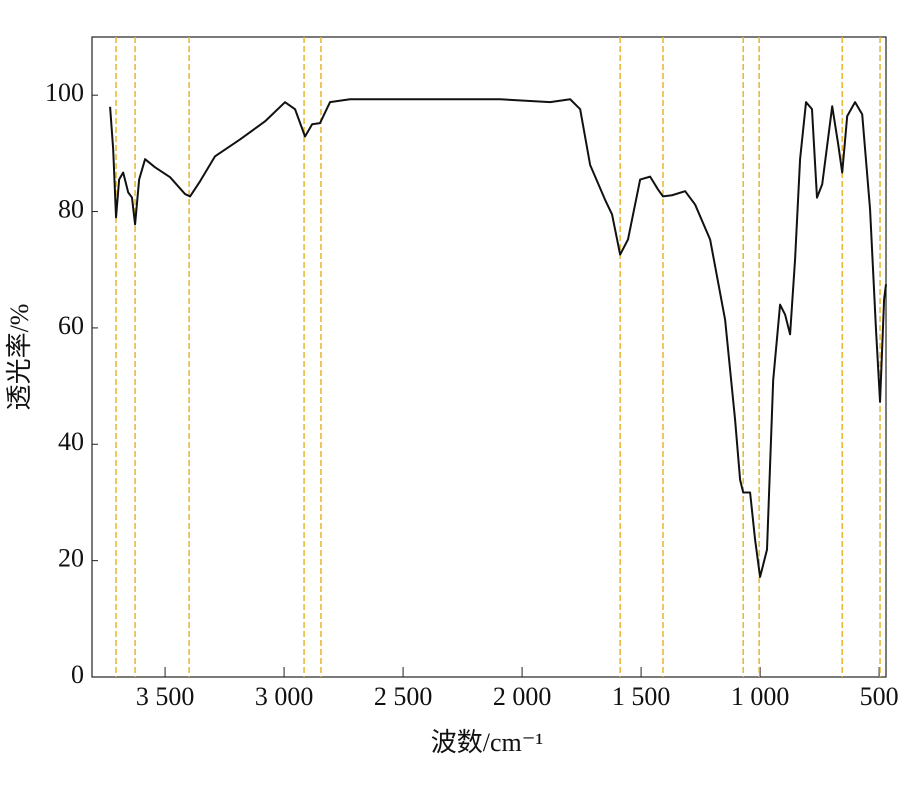 The width and height of the screenshot is (913, 791). What do you see at coordinates (64, 92) in the screenshot?
I see `y-tick-label: 100` at bounding box center [64, 92].